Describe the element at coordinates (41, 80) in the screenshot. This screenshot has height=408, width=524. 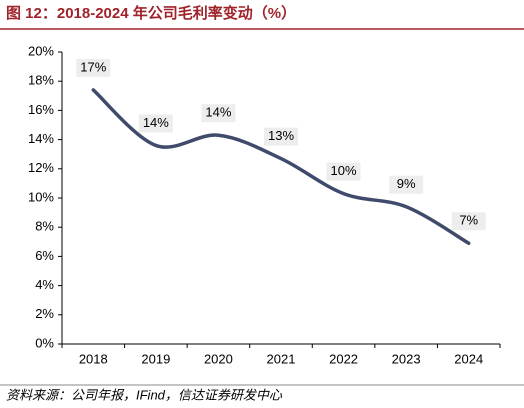
I see `y-tick-label: 18%` at that location.